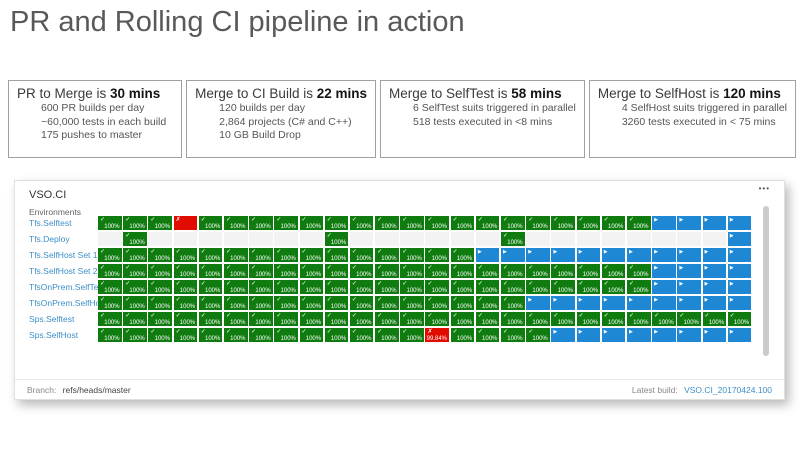 The height and width of the screenshot is (450, 800). Describe the element at coordinates (764, 188) in the screenshot. I see `ellipsis-menu-icon: •••` at that location.